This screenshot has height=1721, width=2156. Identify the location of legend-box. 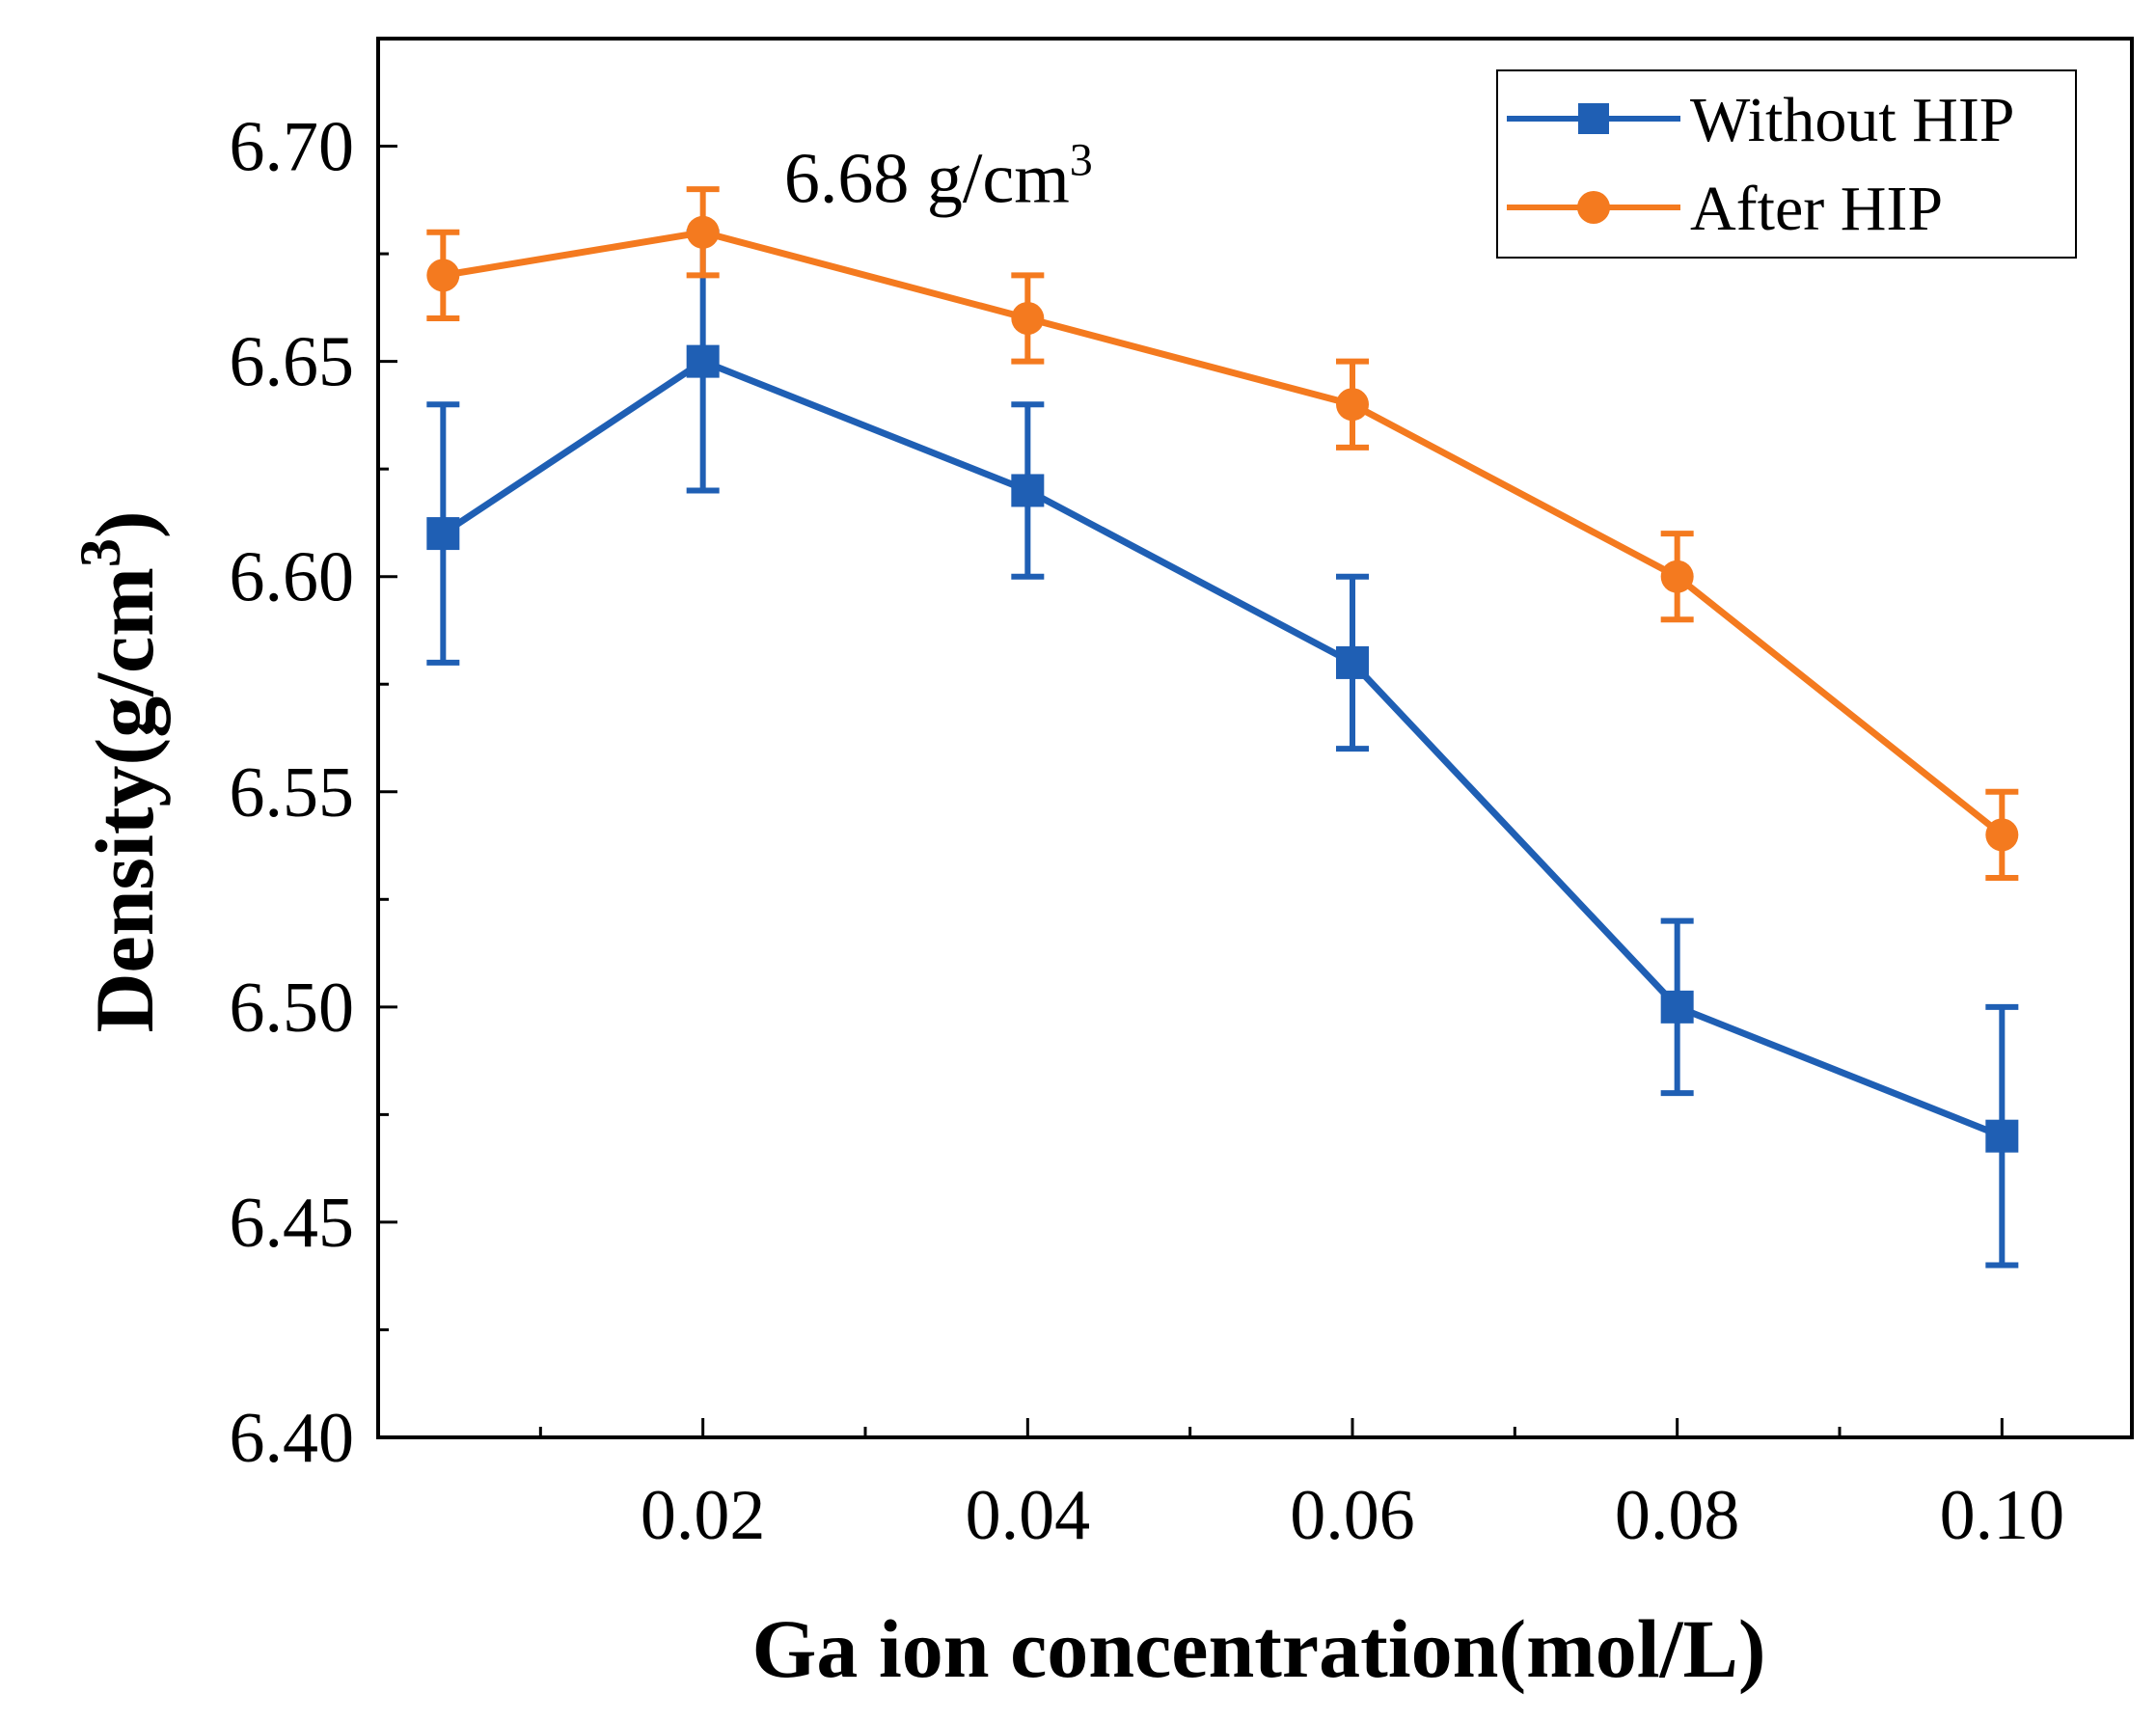
(1786, 164).